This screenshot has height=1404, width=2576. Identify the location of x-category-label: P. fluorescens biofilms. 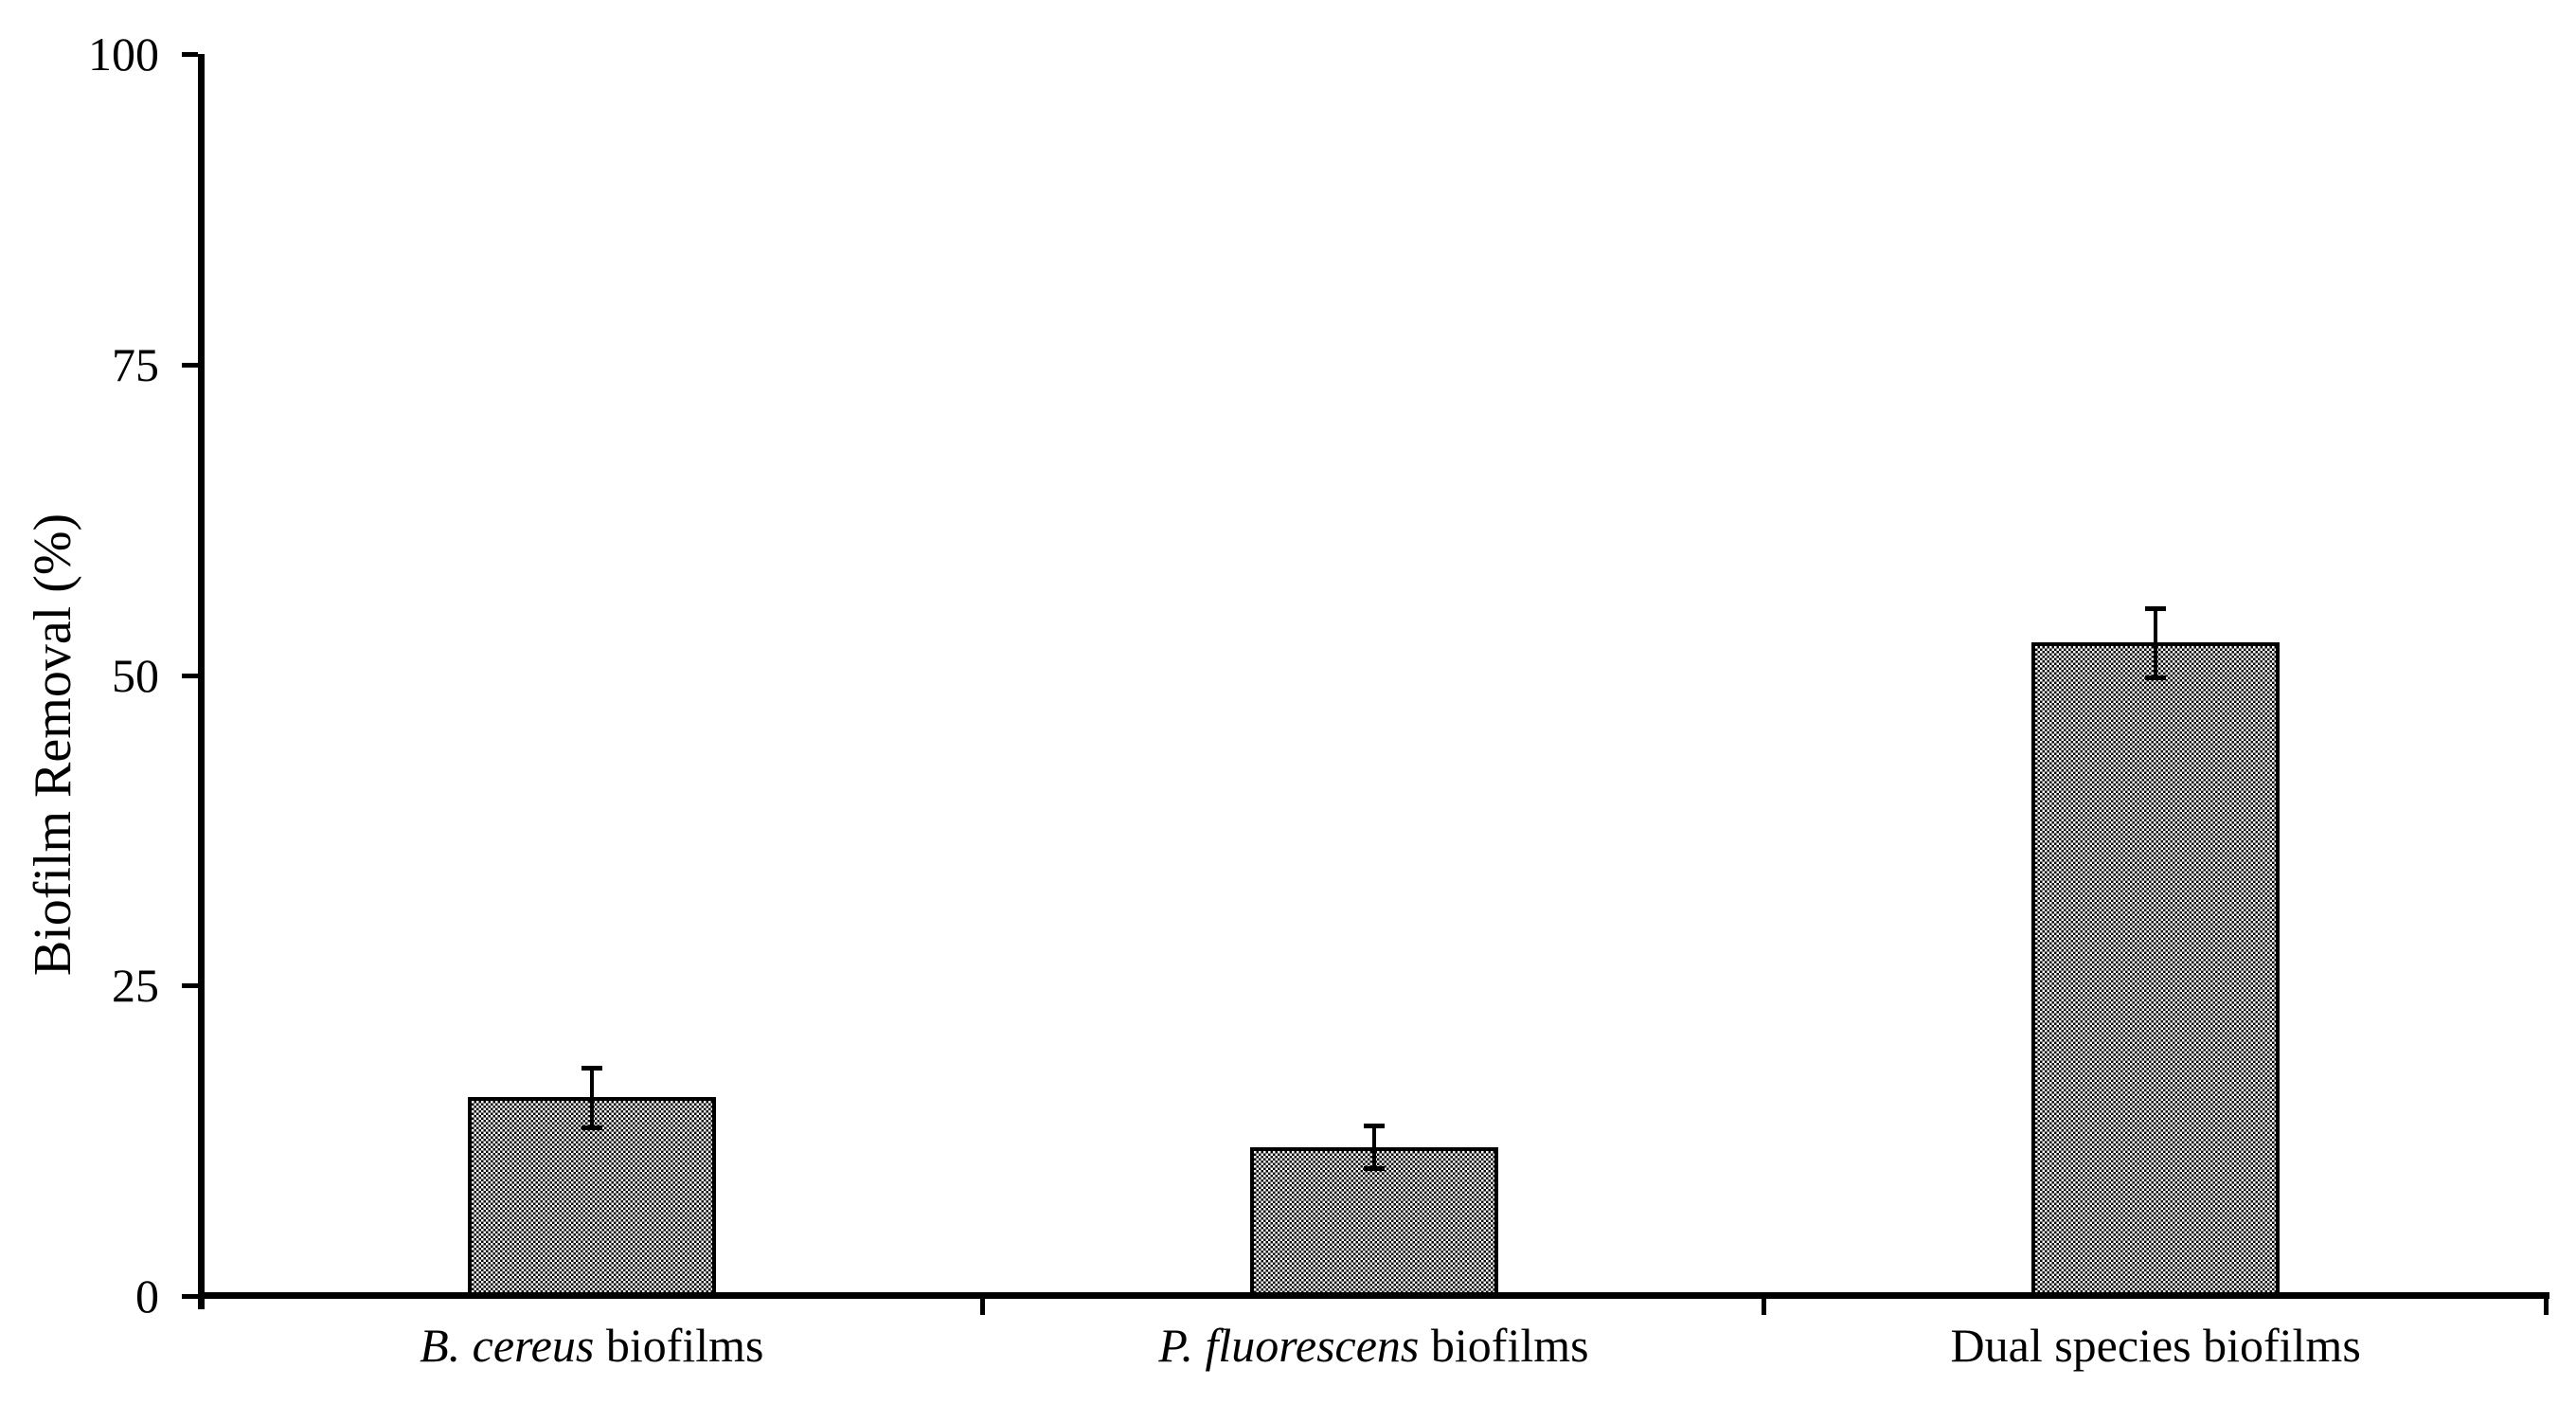
(1373, 1345).